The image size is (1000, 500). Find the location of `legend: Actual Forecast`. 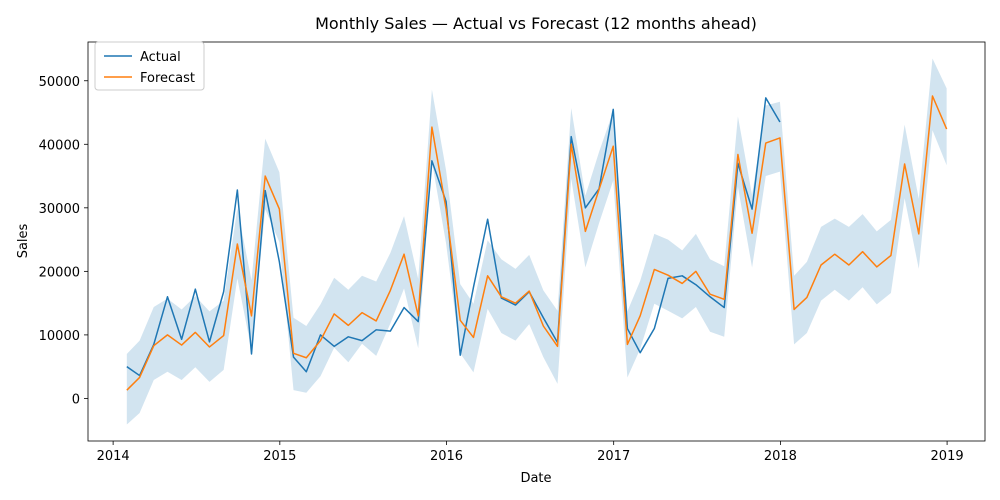

legend: Actual Forecast is located at coordinates (149, 66).